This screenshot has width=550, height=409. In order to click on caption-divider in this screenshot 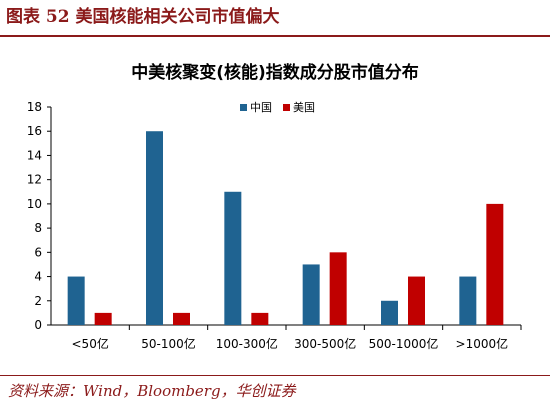, I will do `click(275, 36)`.